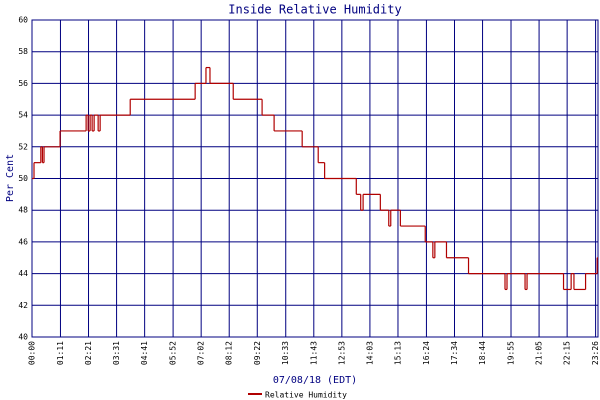 This screenshot has height=400, width=600. I want to click on x-tick-label: 11:43, so click(313, 353).